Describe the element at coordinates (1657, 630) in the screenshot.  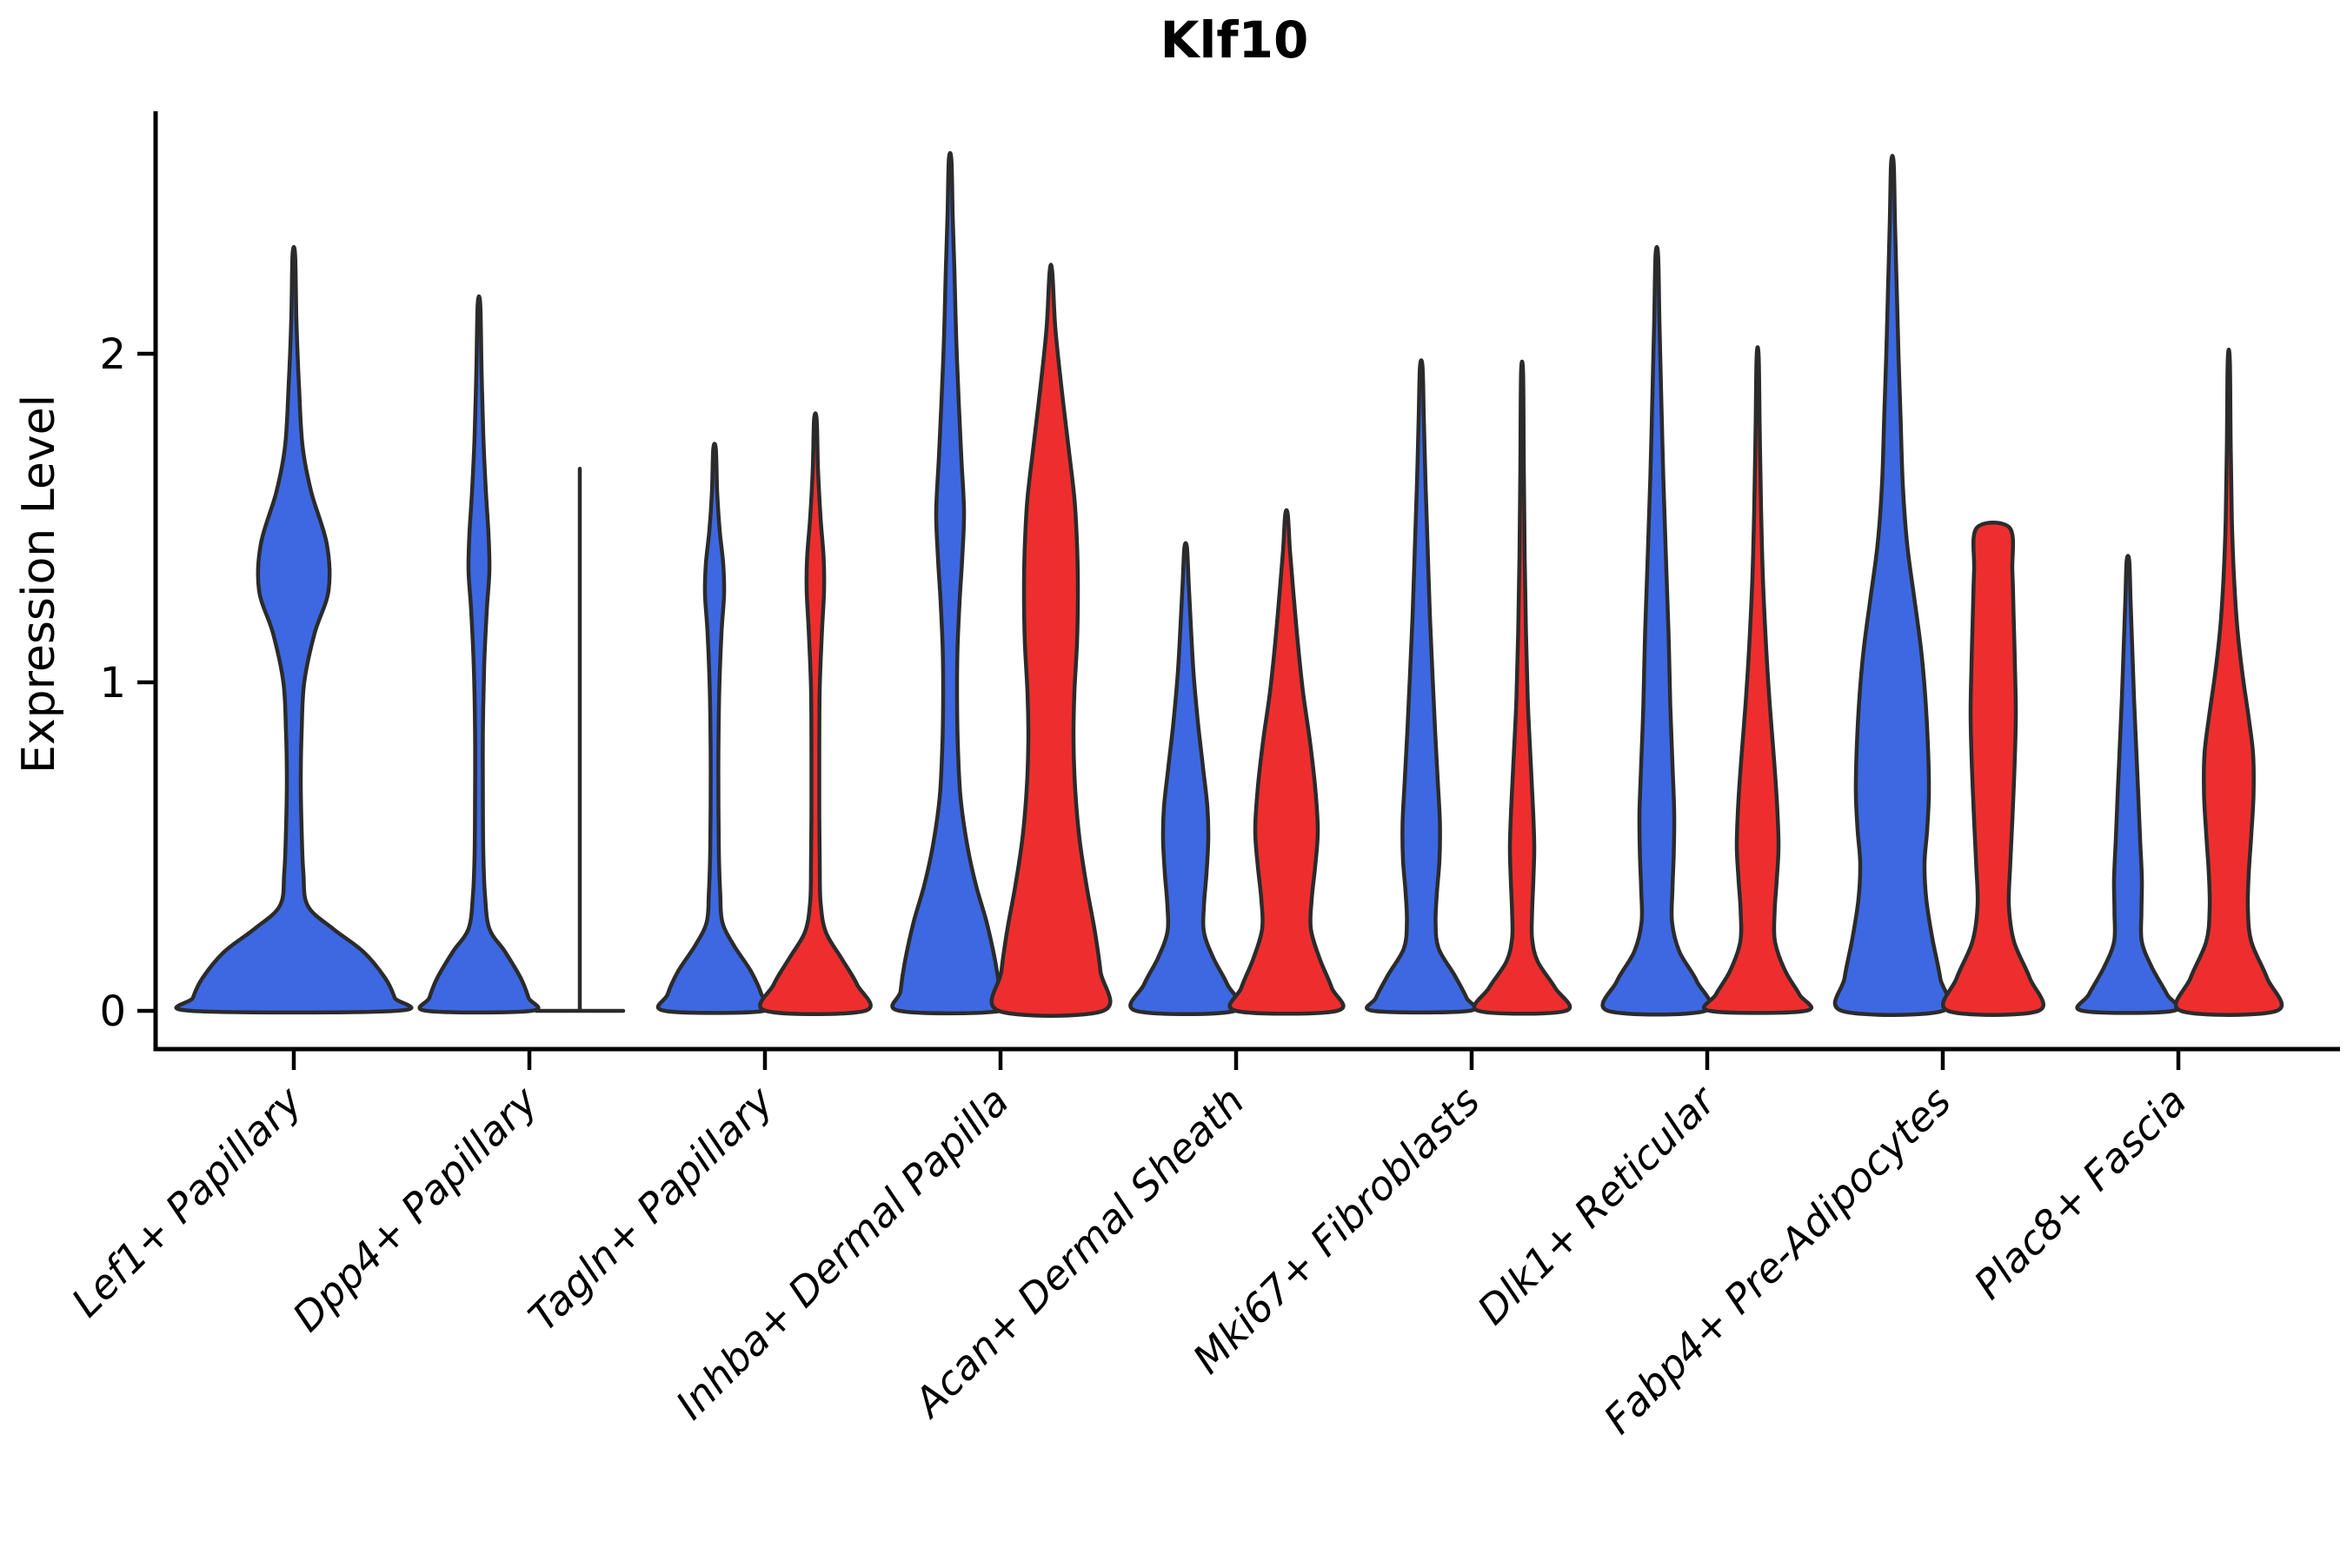
I see `violin-dlk1-blue` at that location.